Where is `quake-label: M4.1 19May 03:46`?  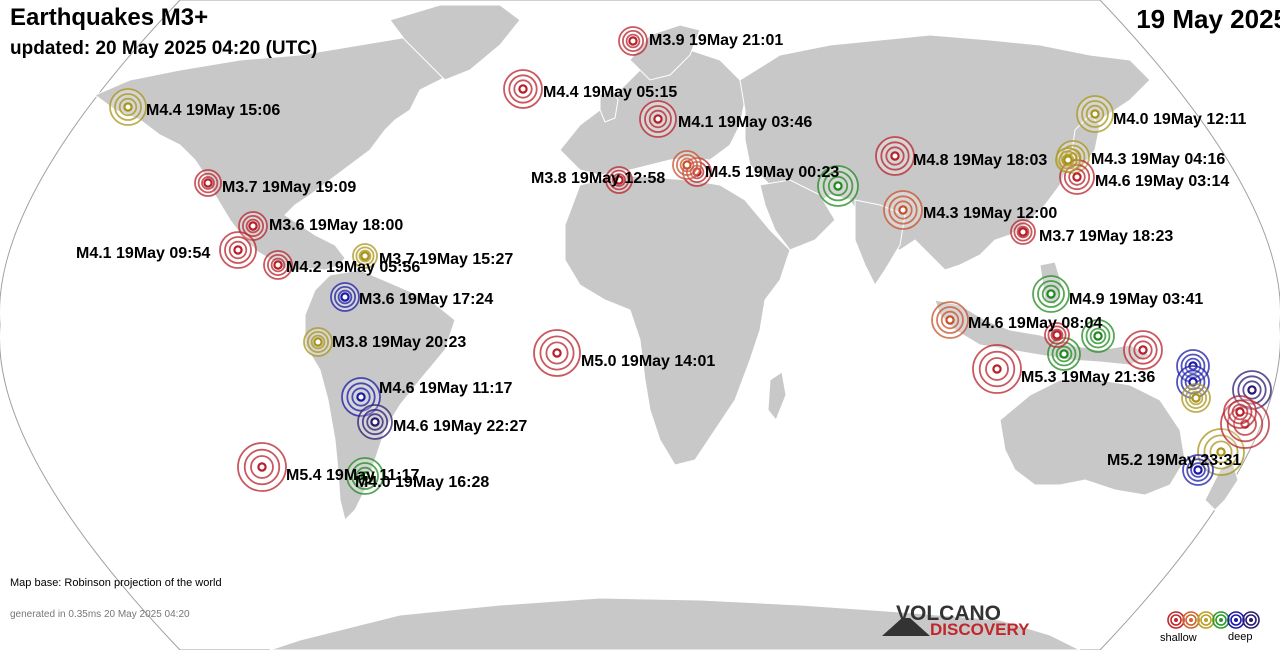 quake-label: M4.1 19May 03:46 is located at coordinates (745, 122).